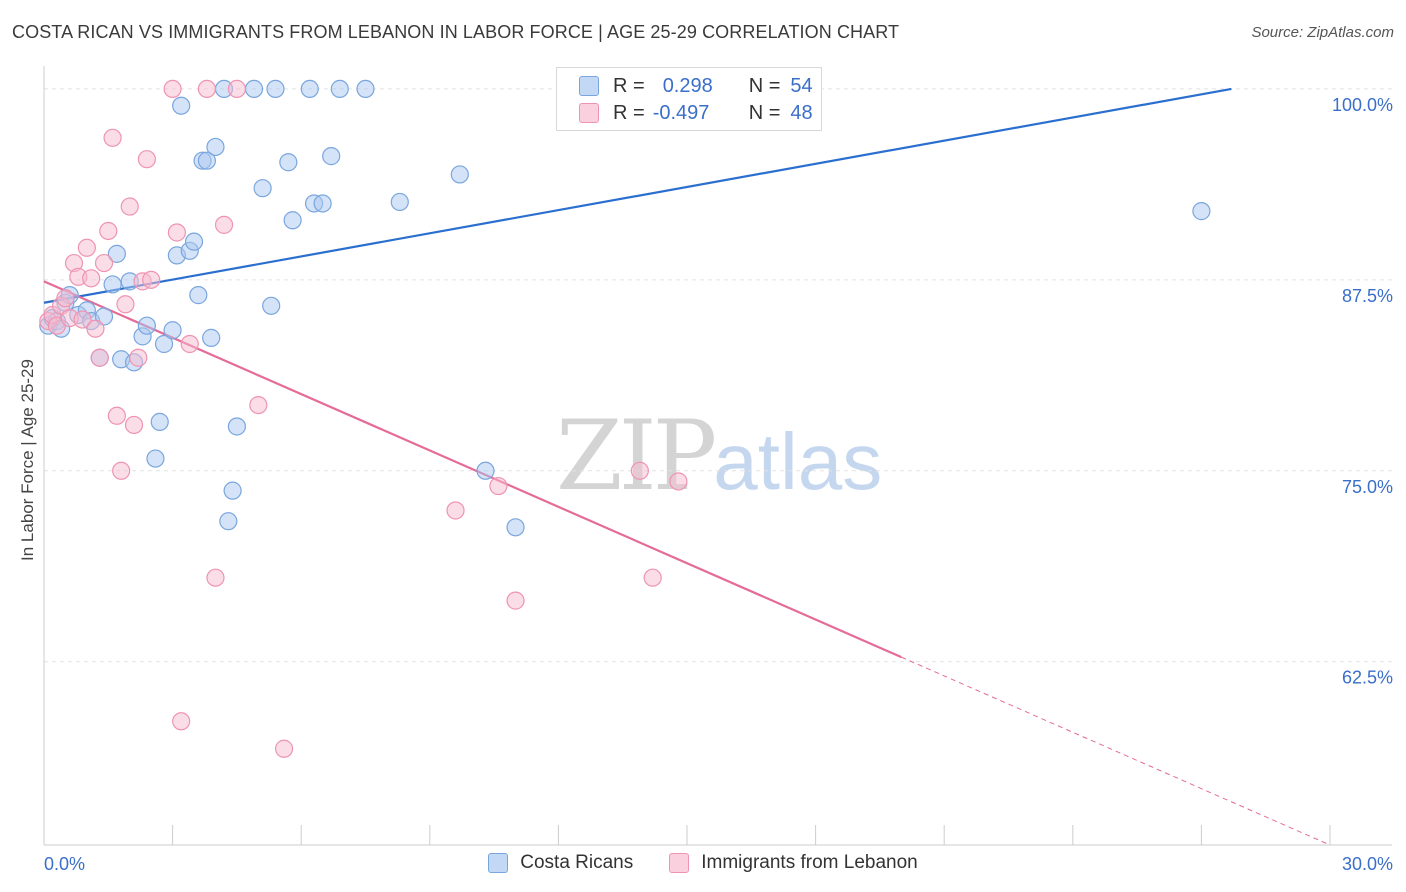 This screenshot has height=892, width=1406. What do you see at coordinates (577, 862) in the screenshot?
I see `legend-label: Costa Ricans` at bounding box center [577, 862].